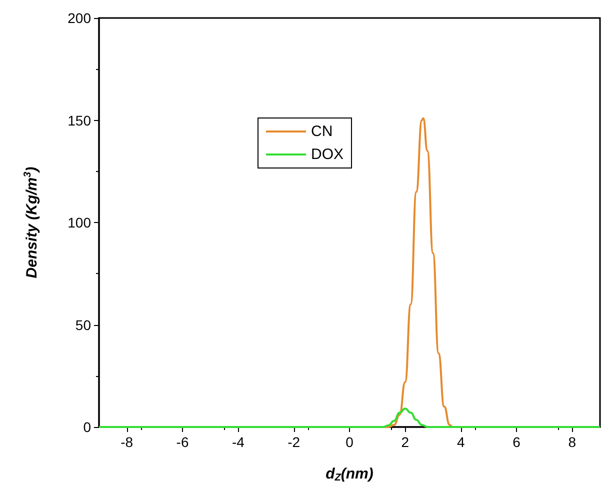  Describe the element at coordinates (294, 442) in the screenshot. I see `x-tick-label: -2` at that location.